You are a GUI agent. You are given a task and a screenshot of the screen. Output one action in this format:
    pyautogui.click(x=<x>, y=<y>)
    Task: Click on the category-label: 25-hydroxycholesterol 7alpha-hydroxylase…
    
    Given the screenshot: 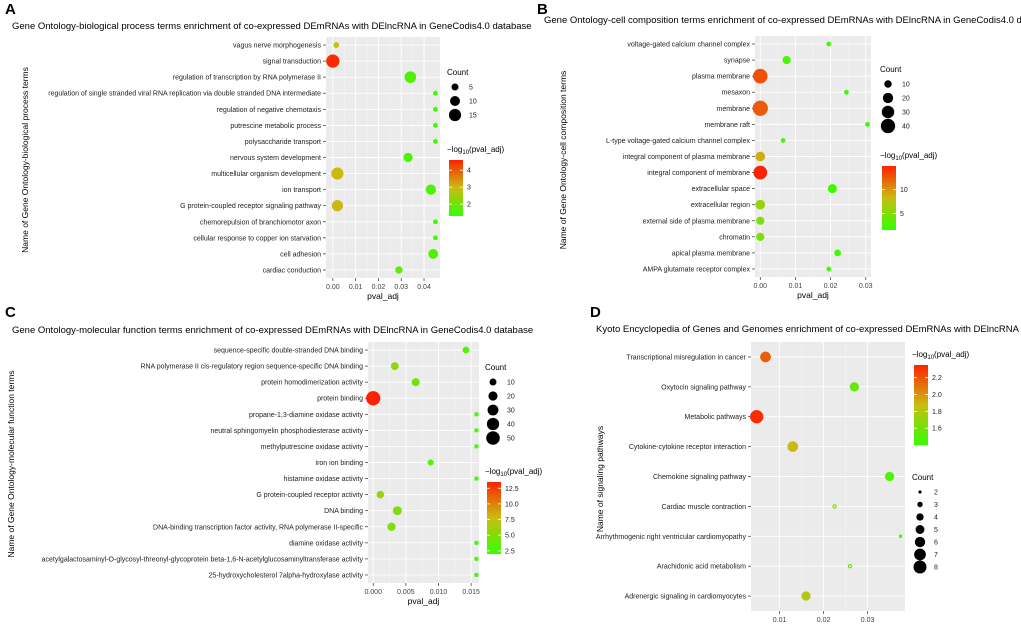 What is the action you would take?
    pyautogui.click(x=286, y=575)
    